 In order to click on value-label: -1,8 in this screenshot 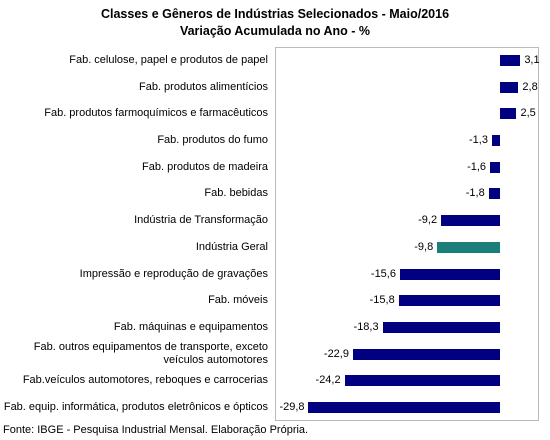, I will do `click(475, 193)`.